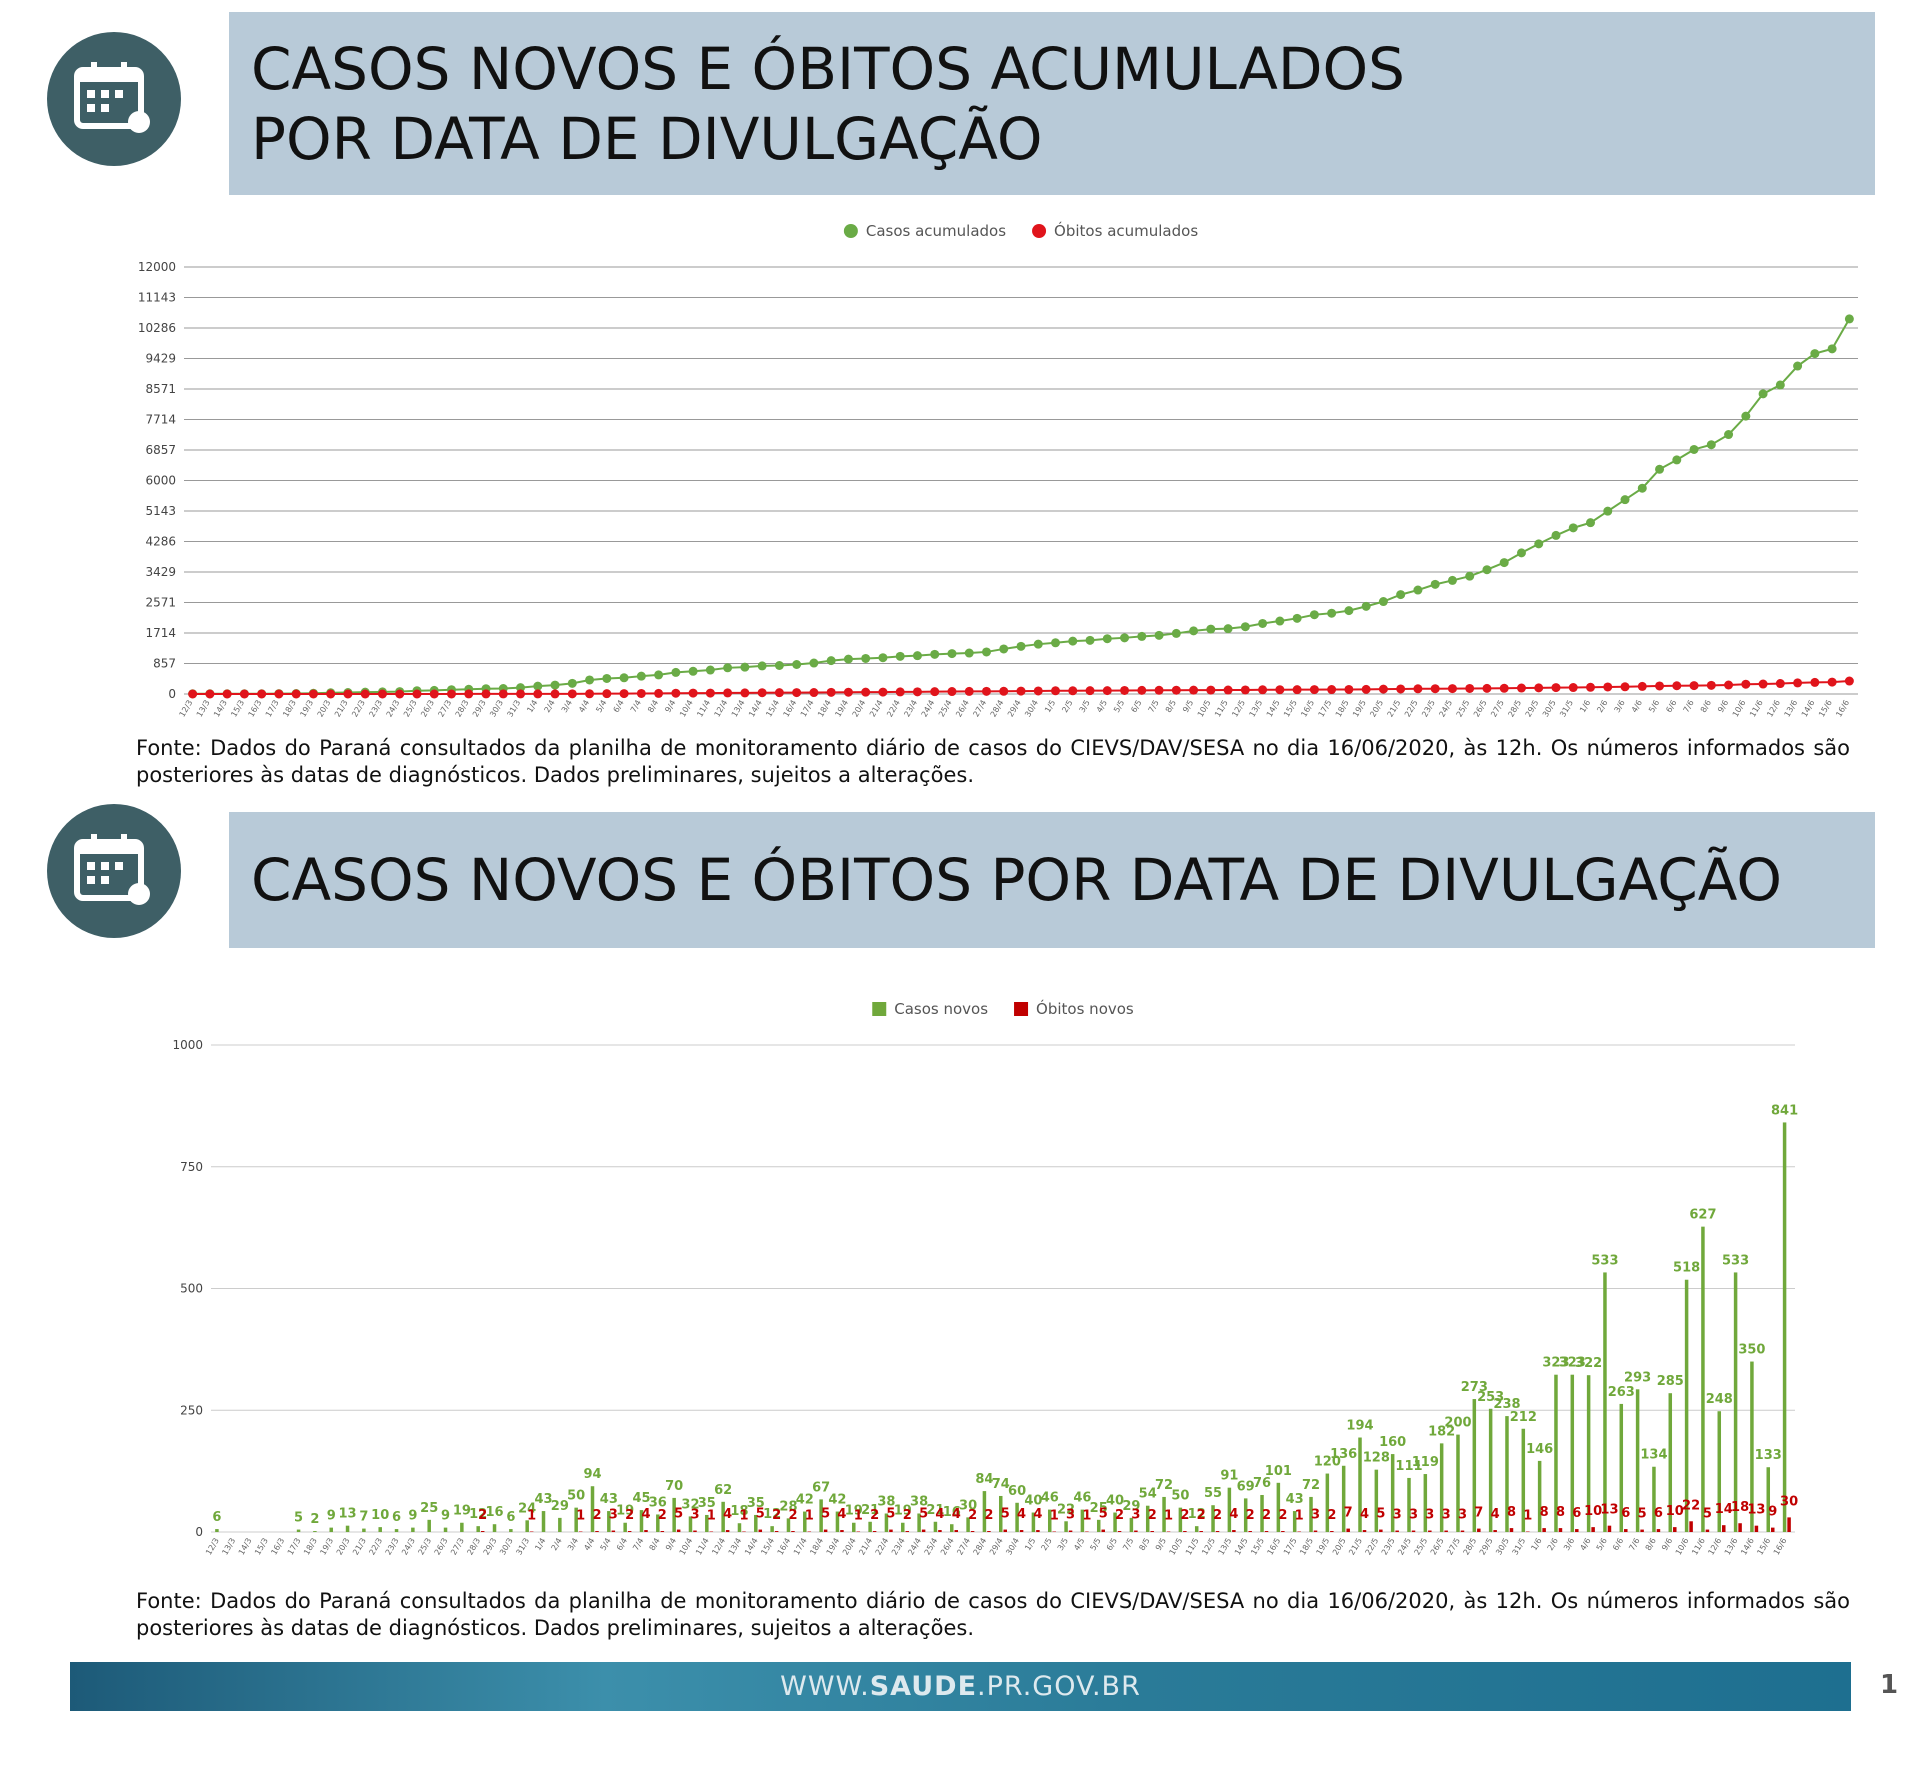 The image size is (1920, 1766). What do you see at coordinates (114, 871) in the screenshot?
I see `calendar-icon` at bounding box center [114, 871].